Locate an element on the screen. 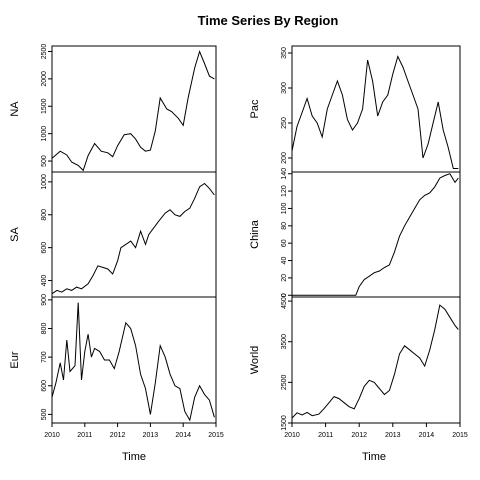  y-axis-label-pac: Pac is located at coordinates (255, 108).